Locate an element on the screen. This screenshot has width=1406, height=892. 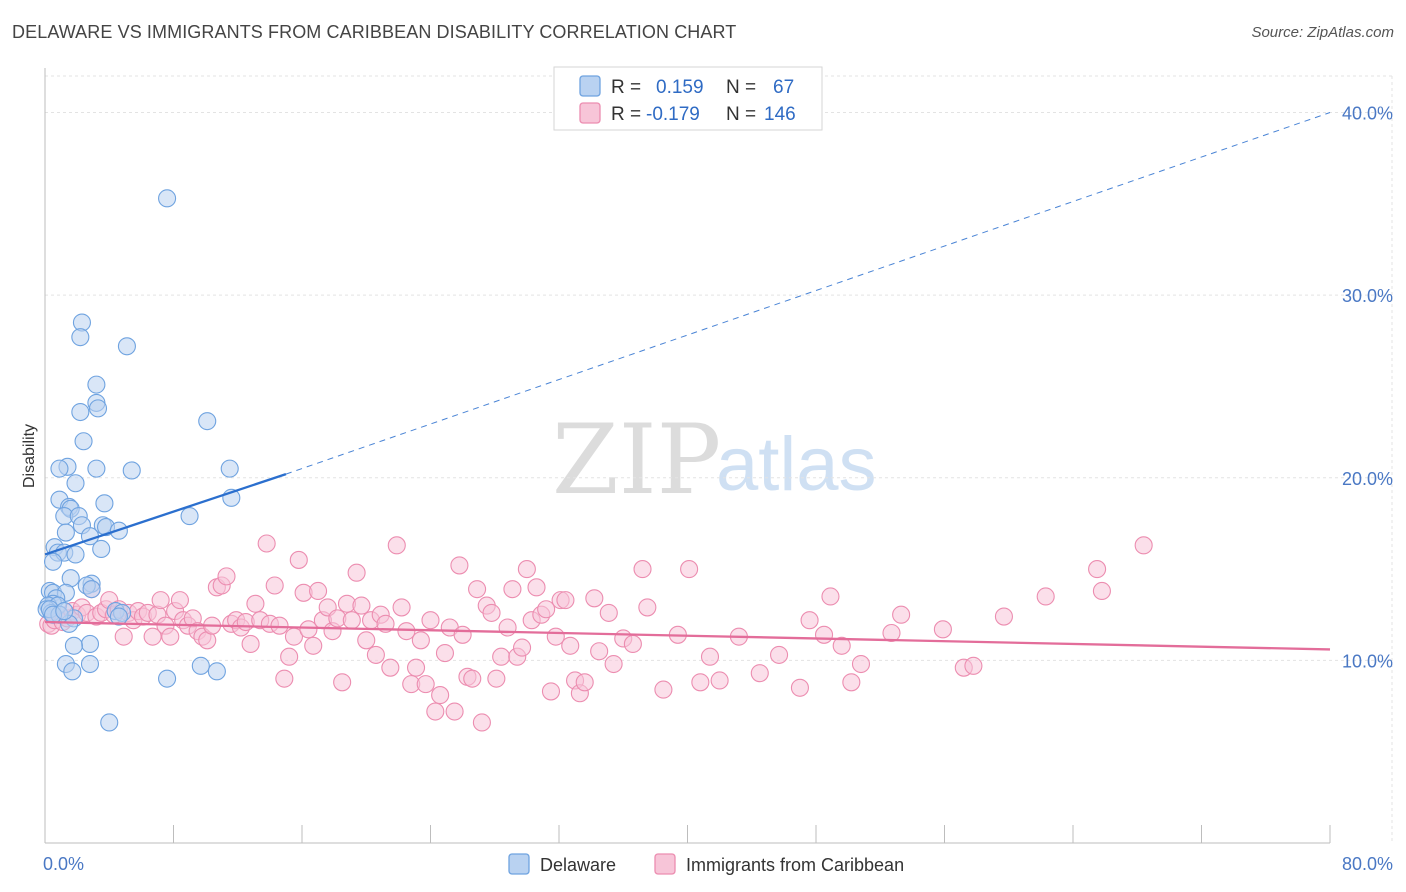
legend-n-label-1: N = is located at coordinates (741, 87).